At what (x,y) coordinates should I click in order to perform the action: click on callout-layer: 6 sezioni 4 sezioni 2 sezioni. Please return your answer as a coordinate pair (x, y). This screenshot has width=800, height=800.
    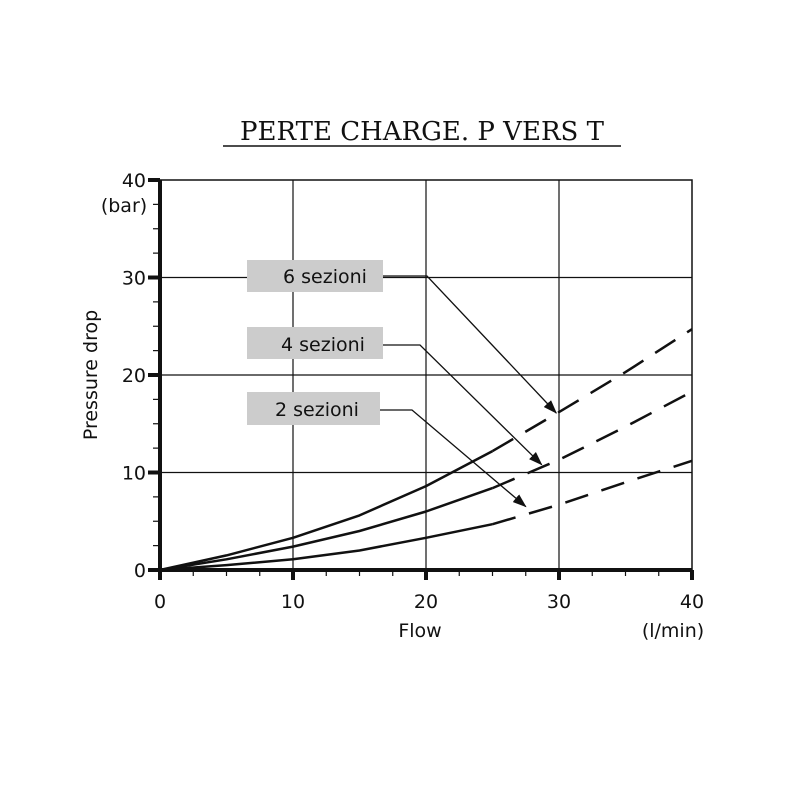
    Looking at the image, I should click on (402, 384).